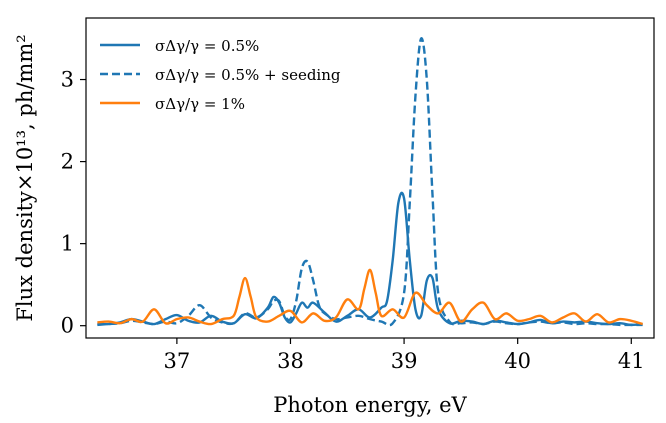 Image resolution: width=666 pixels, height=423 pixels. What do you see at coordinates (73, 203) in the screenshot?
I see `y-axis-ticks: 0 1 2 3` at bounding box center [73, 203].